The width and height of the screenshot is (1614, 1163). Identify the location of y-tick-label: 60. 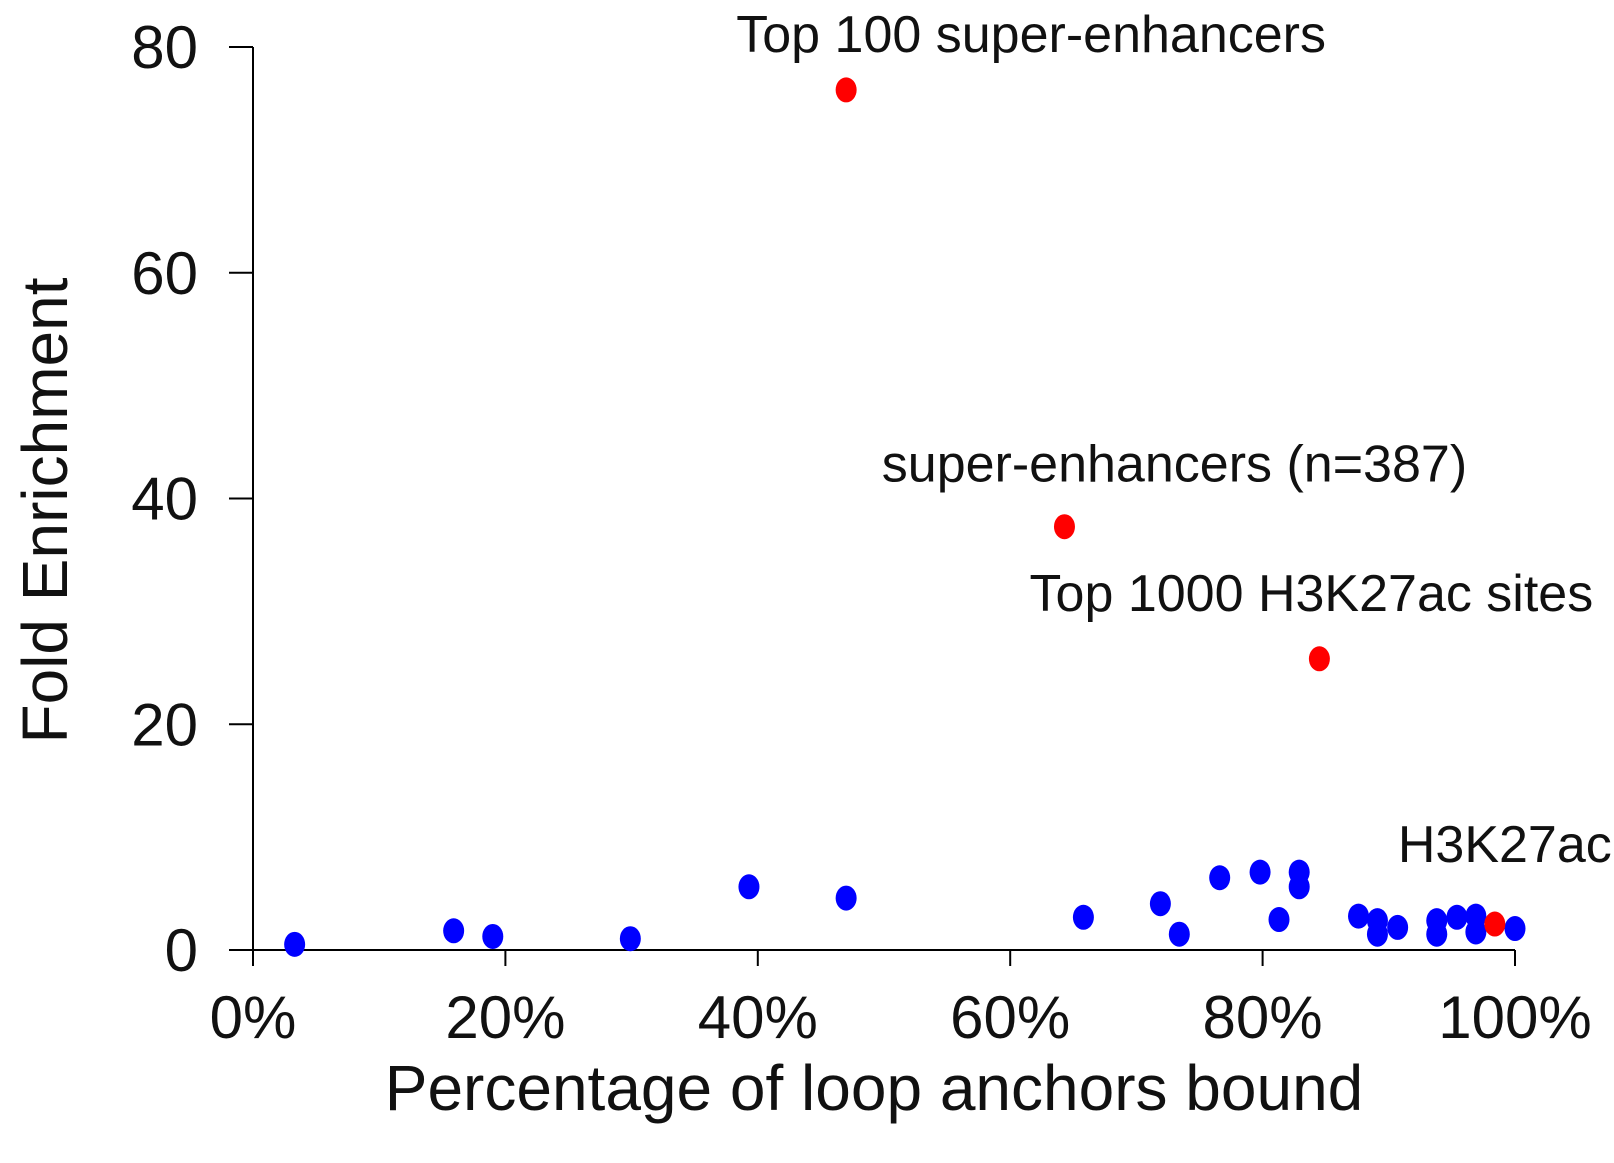
(164, 273).